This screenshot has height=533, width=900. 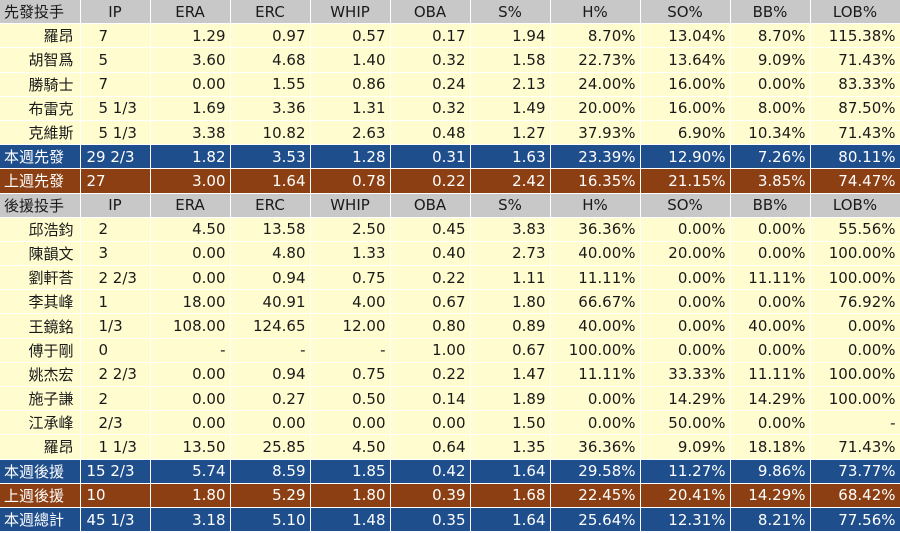 I want to click on bb-pct-cell: 9.09%, so click(x=770, y=60).